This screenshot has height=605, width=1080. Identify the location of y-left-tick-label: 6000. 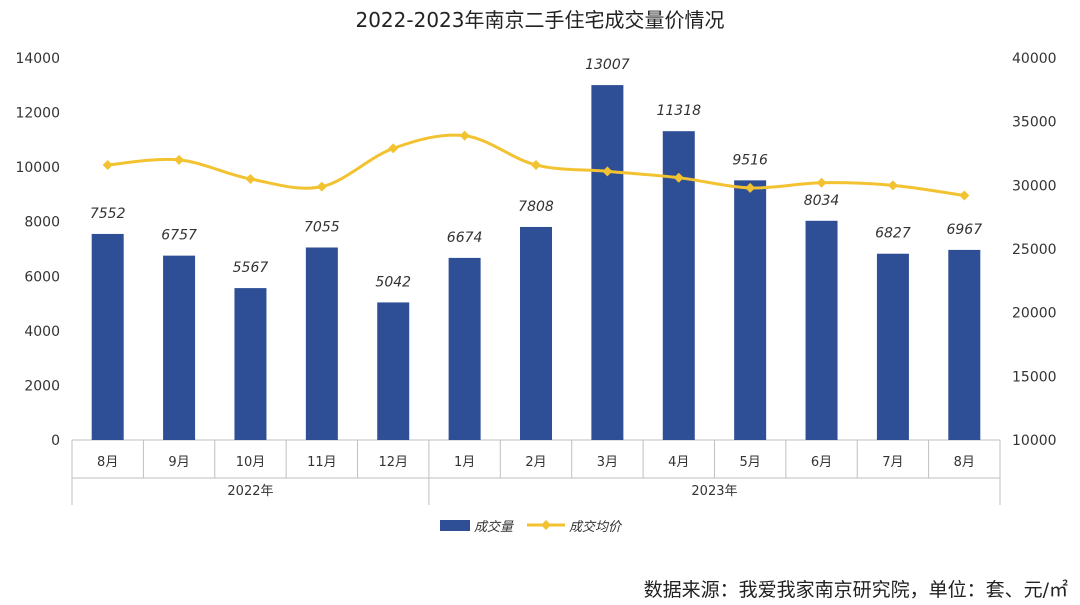
(42, 277).